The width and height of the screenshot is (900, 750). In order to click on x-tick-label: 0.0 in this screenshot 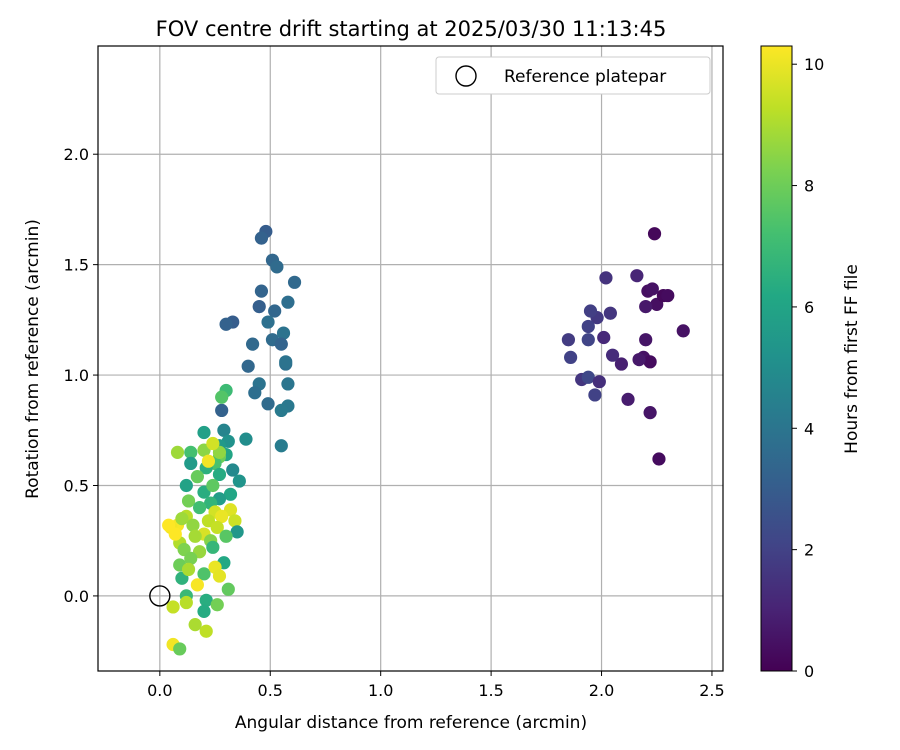, I will do `click(159, 690)`.